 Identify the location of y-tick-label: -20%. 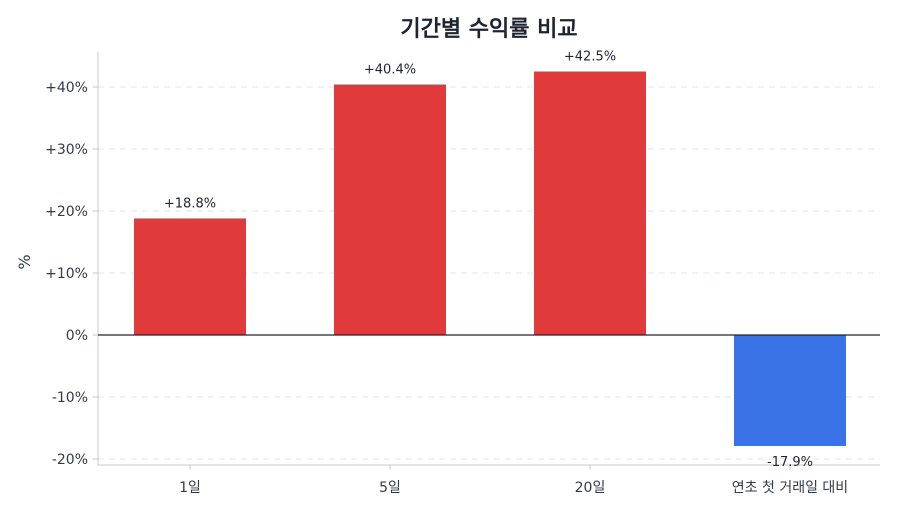
(70, 460).